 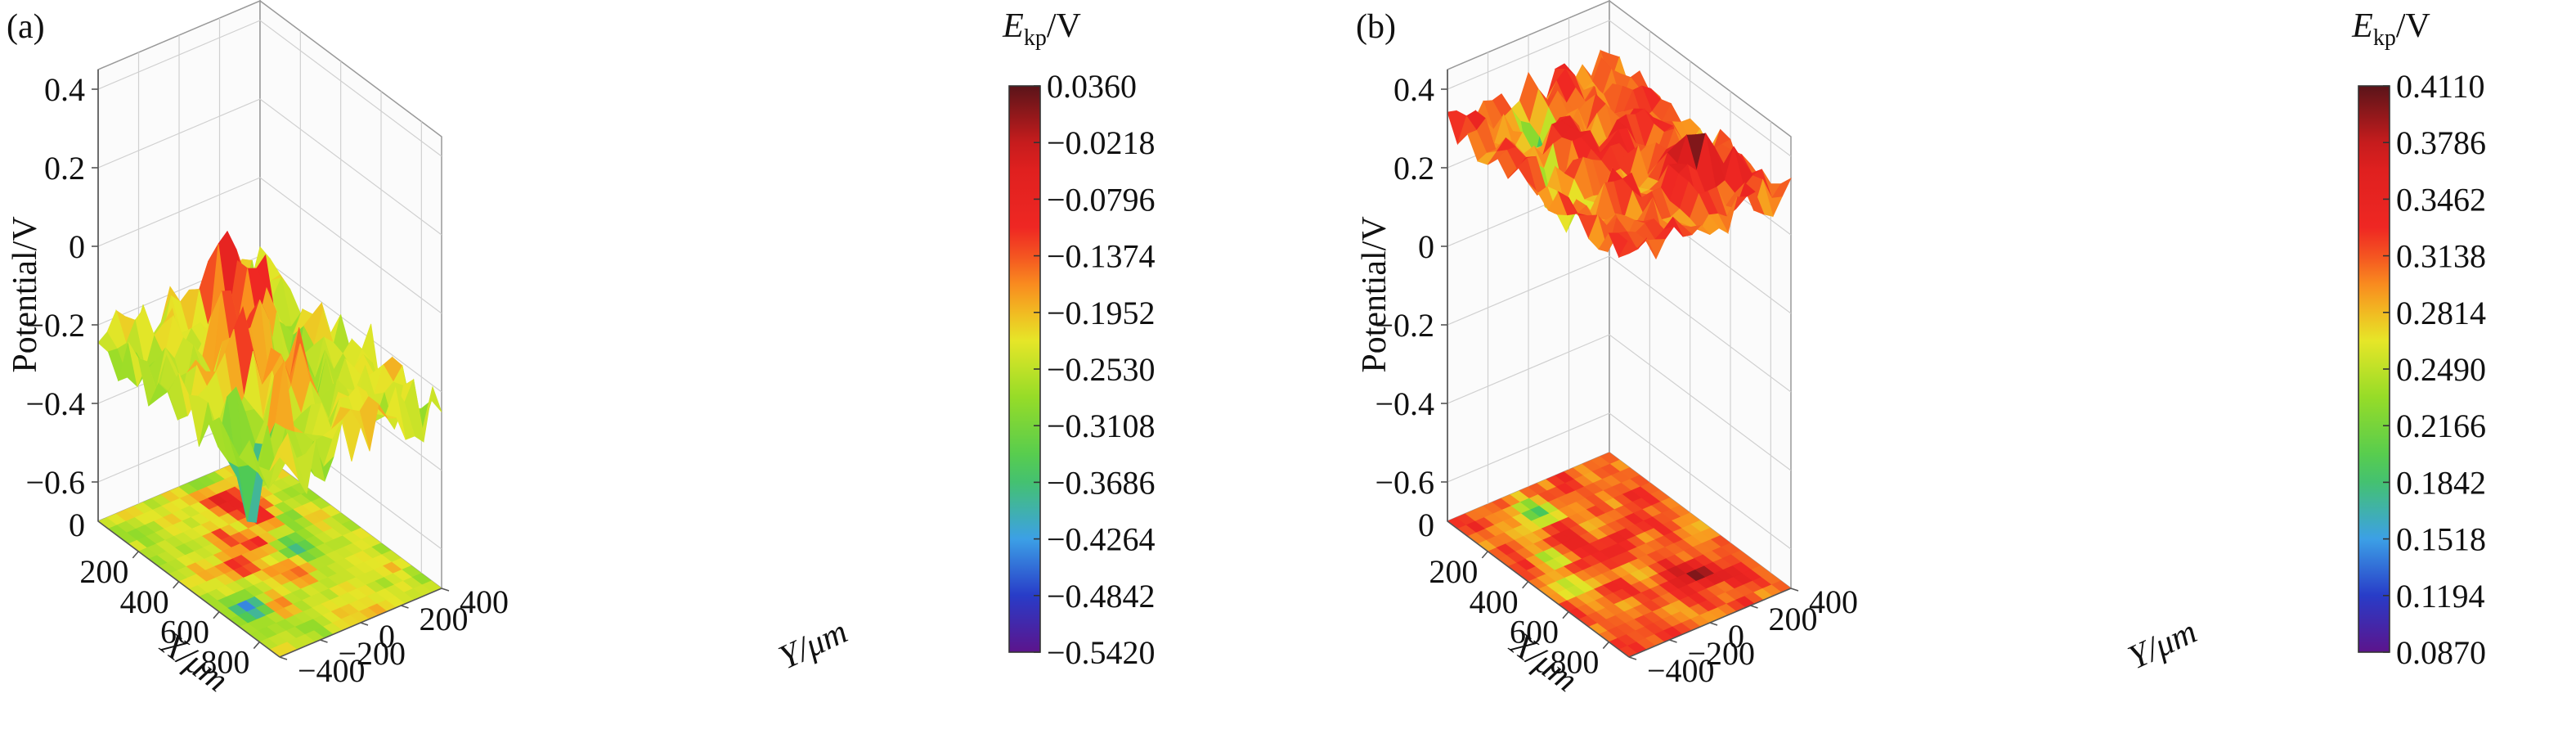 What do you see at coordinates (1092, 86) in the screenshot?
I see `colorbar-tick-label: 0.0360` at bounding box center [1092, 86].